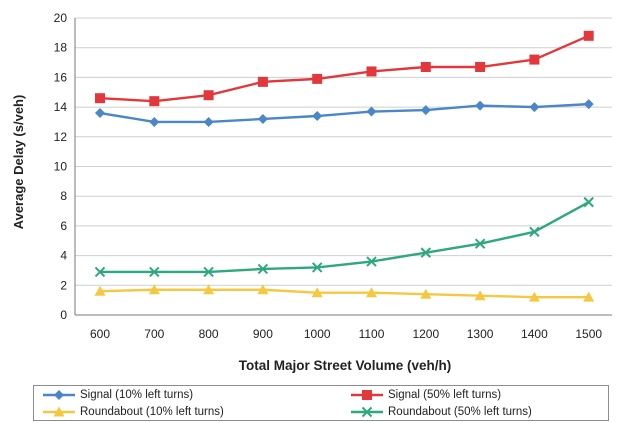 Image resolution: width=618 pixels, height=423 pixels. Describe the element at coordinates (317, 334) in the screenshot. I see `x-tick-label: 1000` at that location.